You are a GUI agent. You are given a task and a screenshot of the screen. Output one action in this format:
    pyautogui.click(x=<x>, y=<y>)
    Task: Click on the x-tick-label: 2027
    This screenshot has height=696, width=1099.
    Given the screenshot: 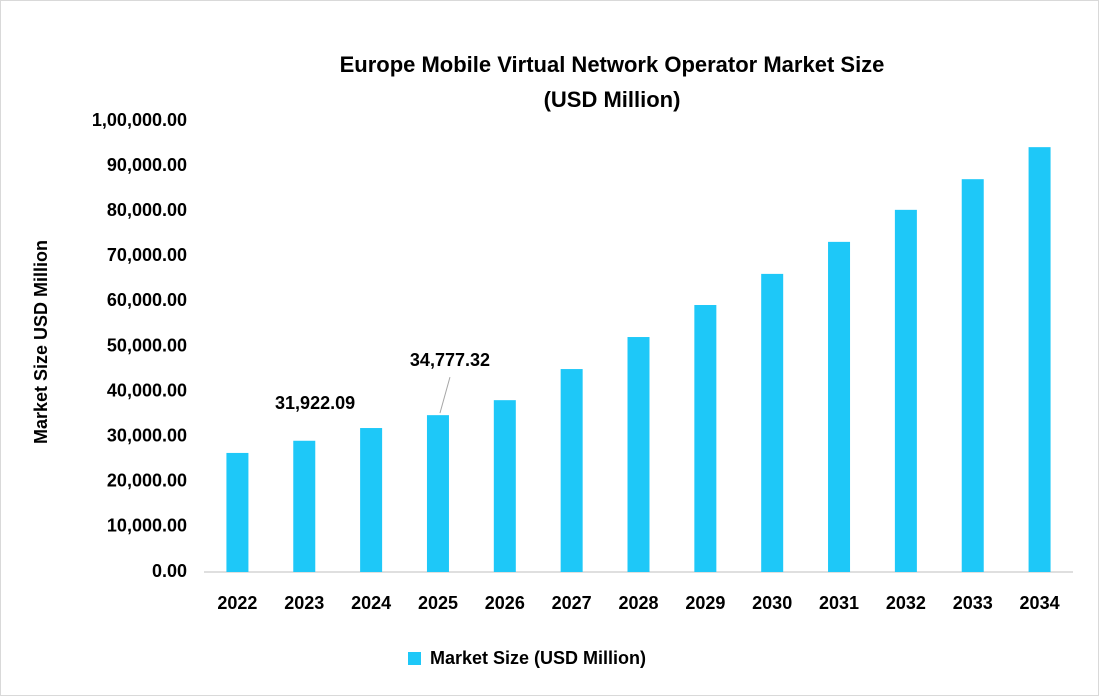 What is the action you would take?
    pyautogui.click(x=572, y=603)
    